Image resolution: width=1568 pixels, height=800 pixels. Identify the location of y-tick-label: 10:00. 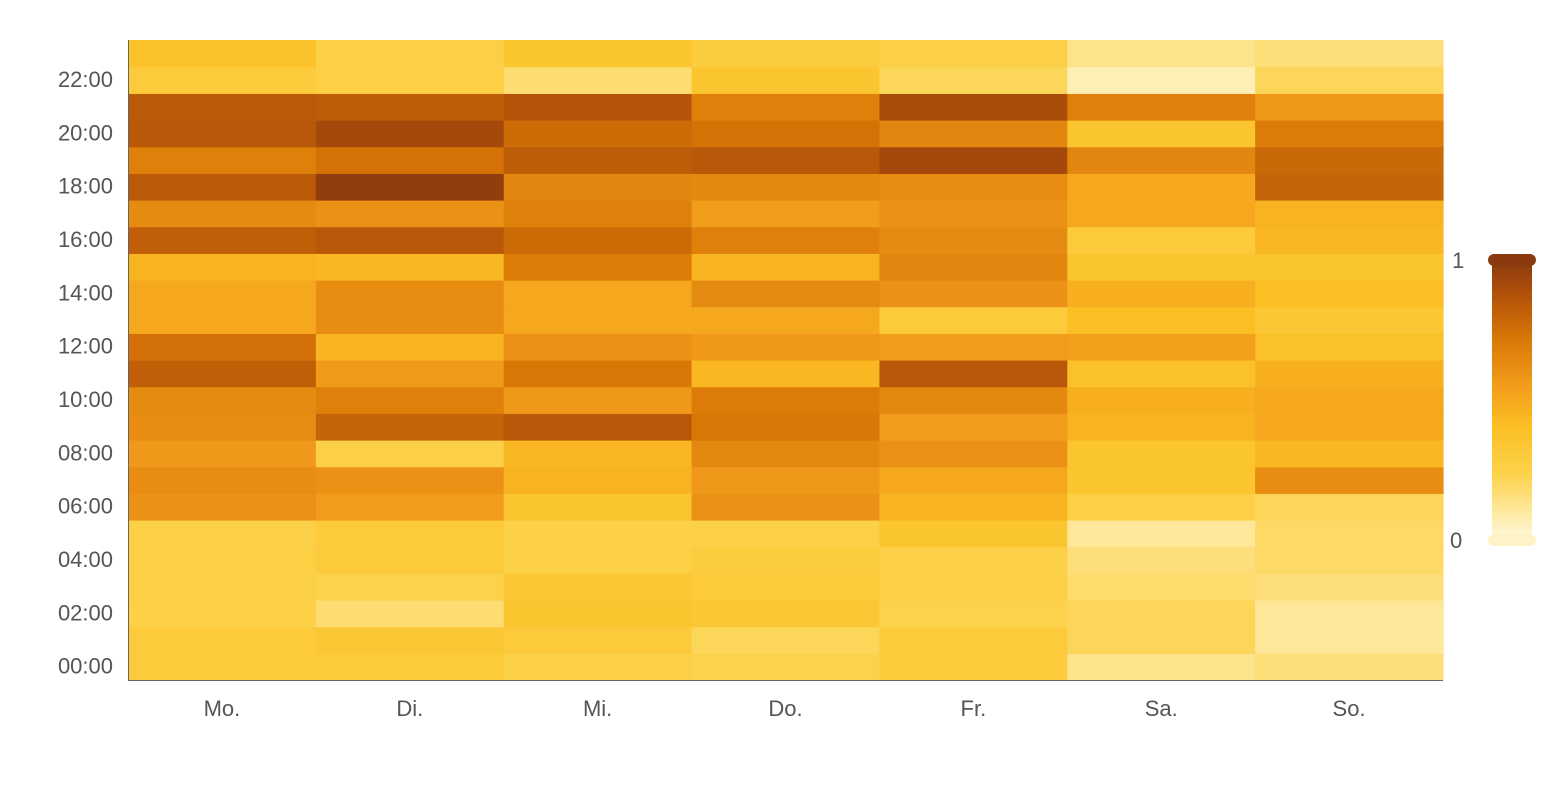
(85, 399).